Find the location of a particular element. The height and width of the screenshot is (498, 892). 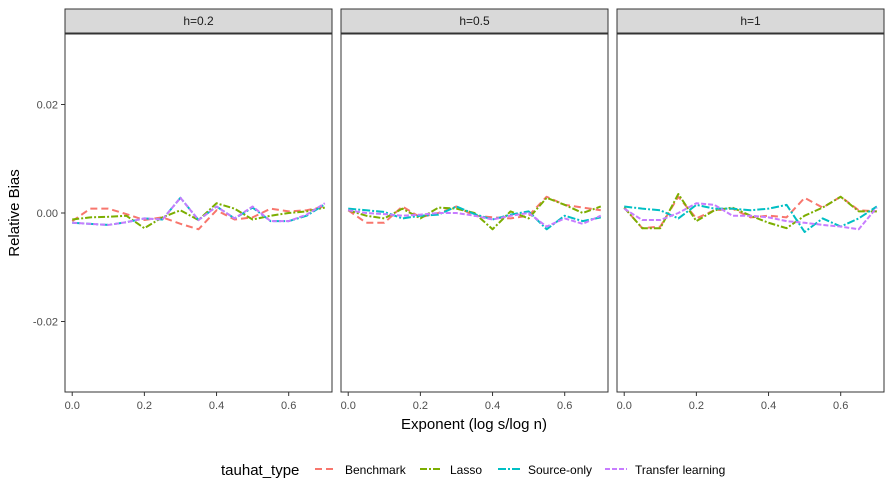

facet-strip-label: h=0.5 is located at coordinates (474, 21).